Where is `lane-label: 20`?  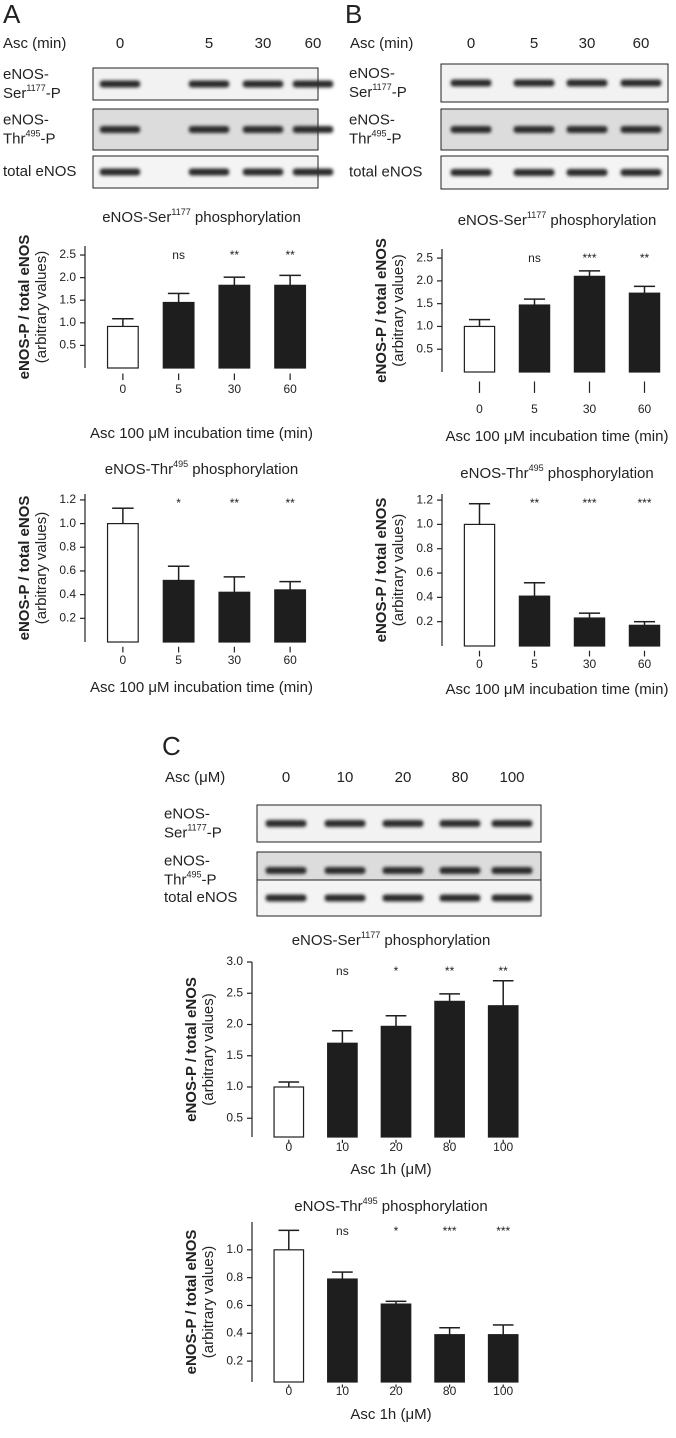
lane-label: 20 is located at coordinates (403, 777).